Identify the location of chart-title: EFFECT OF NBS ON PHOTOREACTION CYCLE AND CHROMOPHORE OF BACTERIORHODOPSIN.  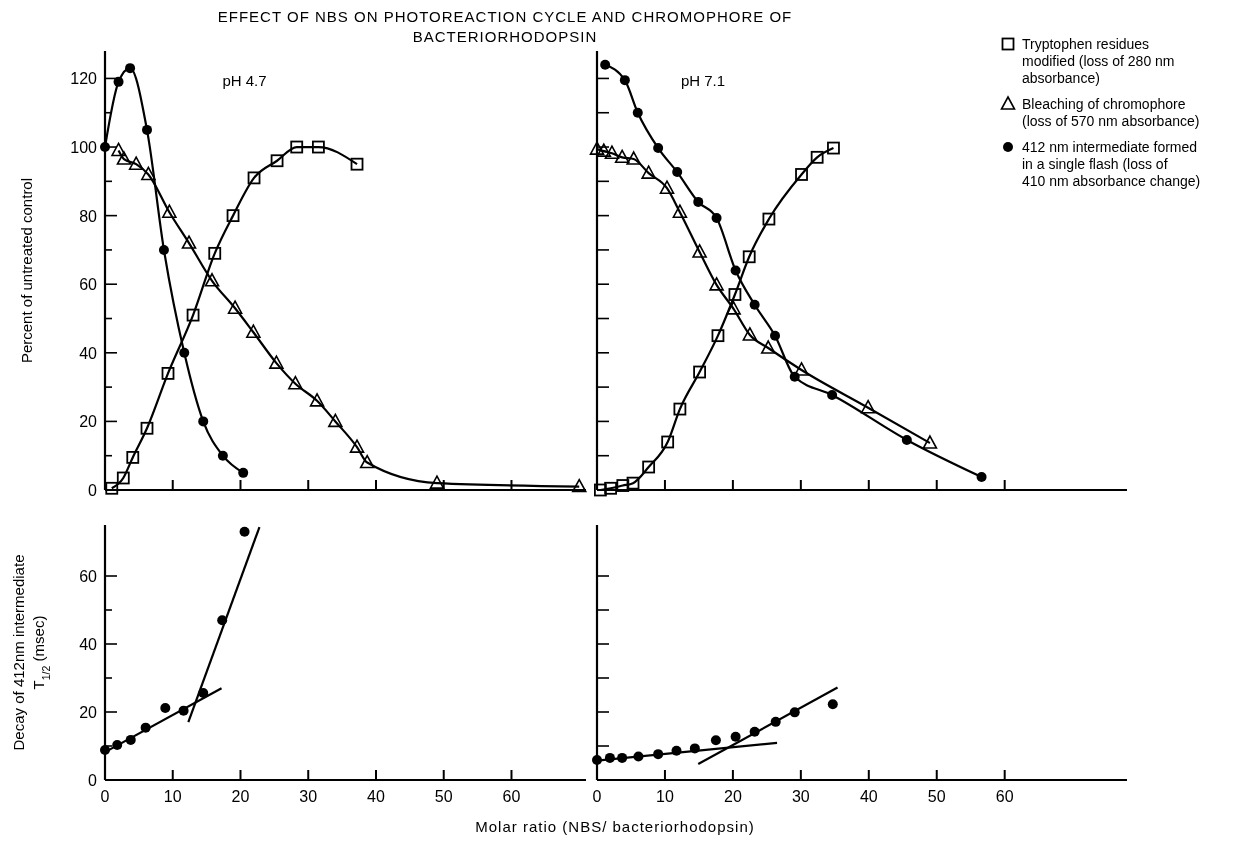
(505, 26).